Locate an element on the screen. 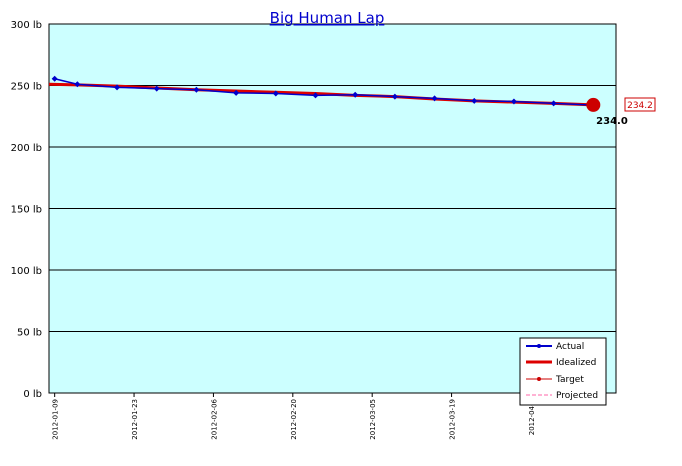  value-callout-label: 234.2 is located at coordinates (640, 106).